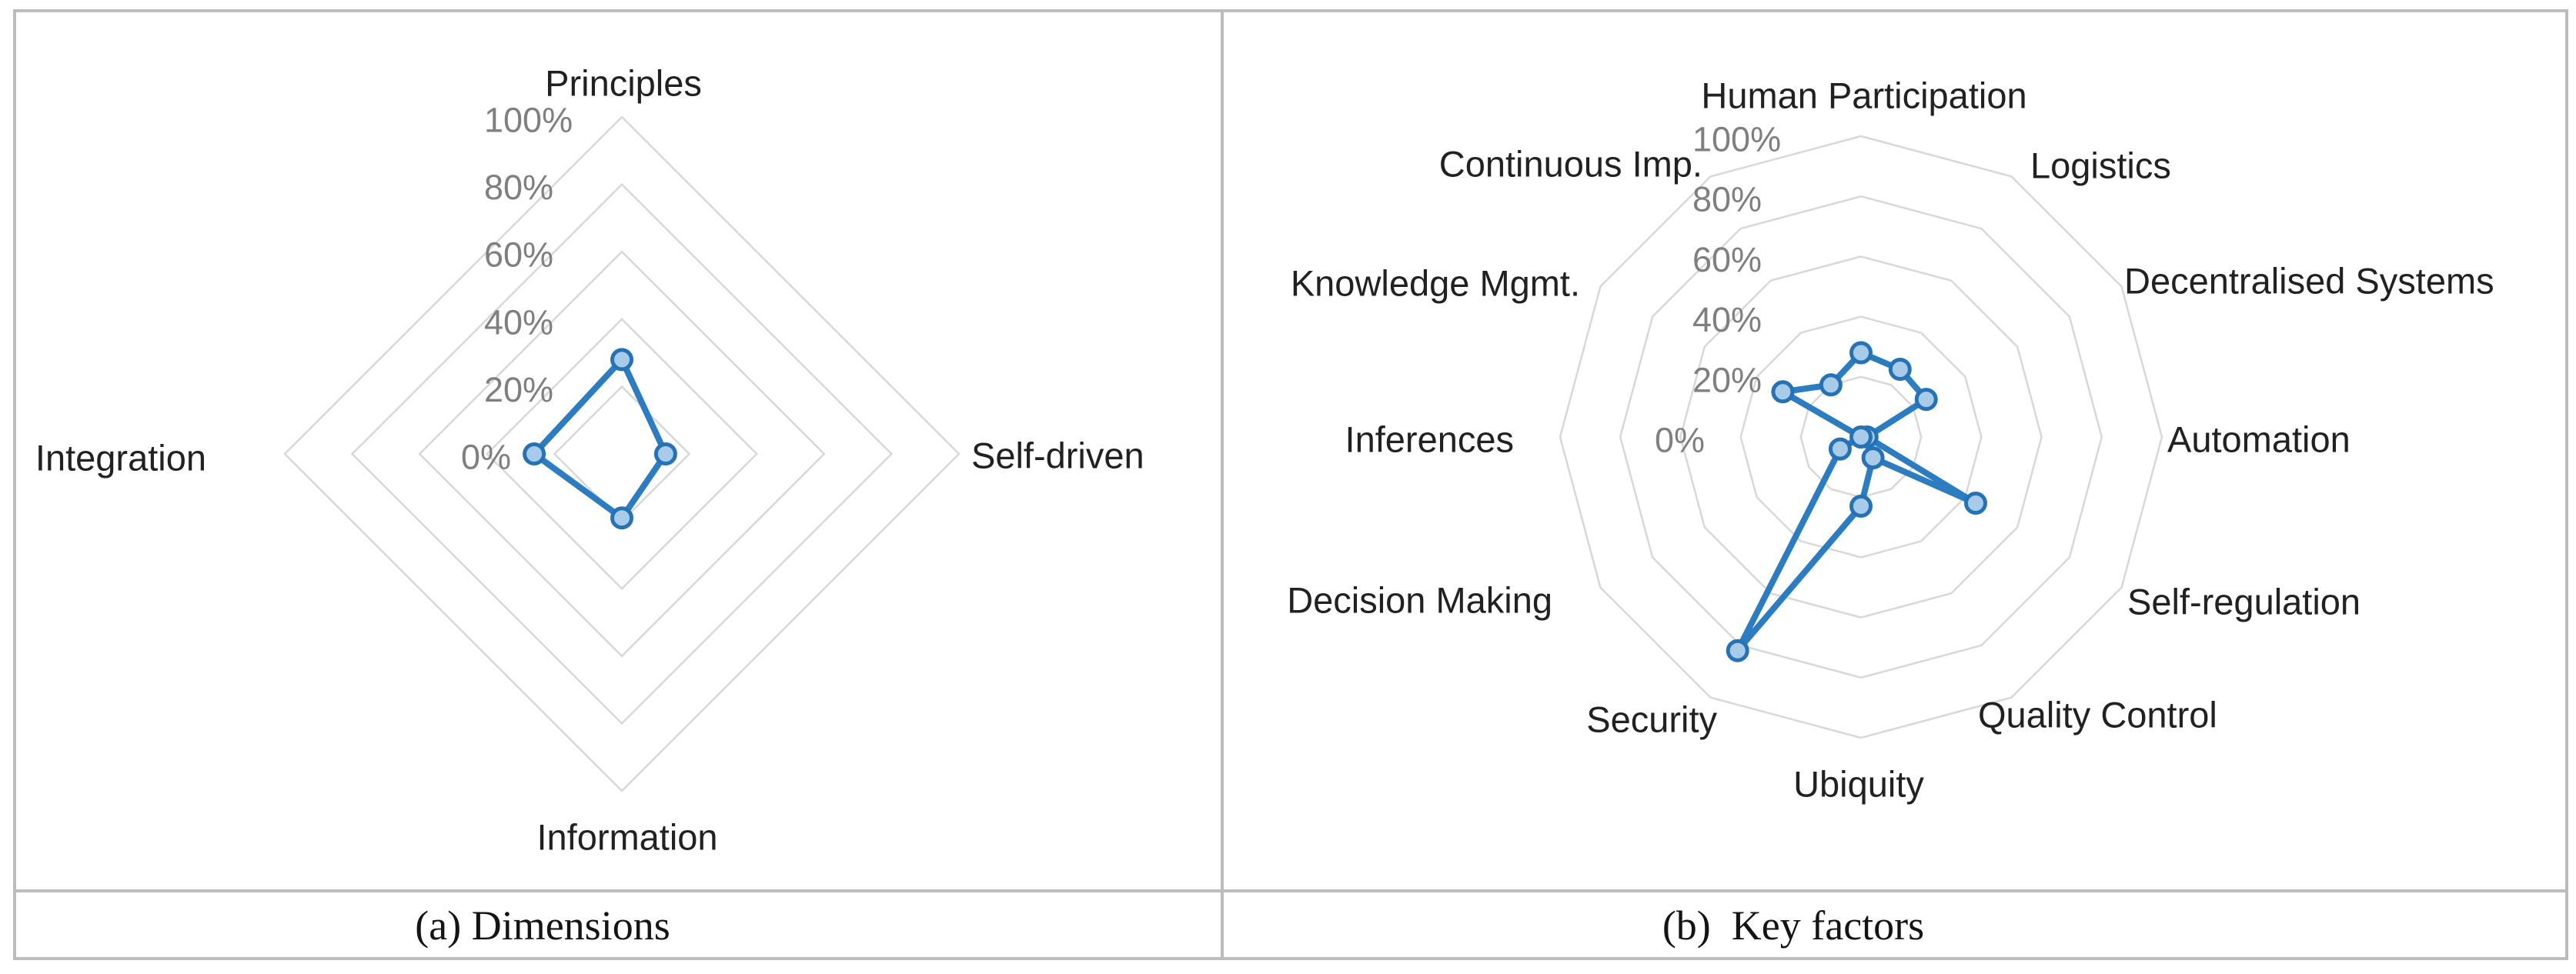  Describe the element at coordinates (2243, 602) in the screenshot. I see `category-label-self-regulation: Self-regulation` at that location.